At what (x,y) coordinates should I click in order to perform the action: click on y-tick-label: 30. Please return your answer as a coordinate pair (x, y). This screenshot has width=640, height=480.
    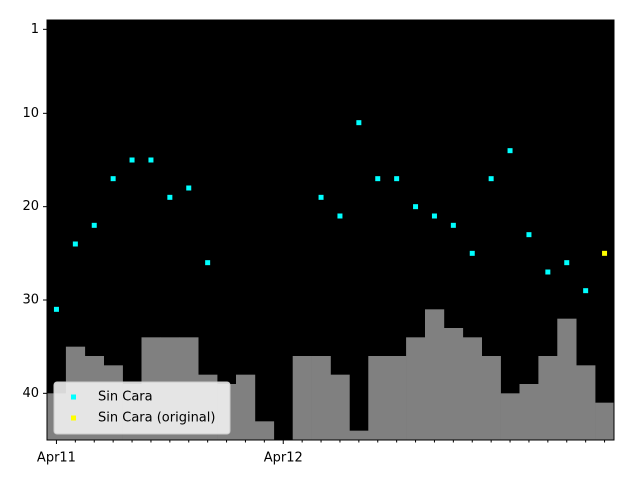
    Looking at the image, I should click on (30, 300).